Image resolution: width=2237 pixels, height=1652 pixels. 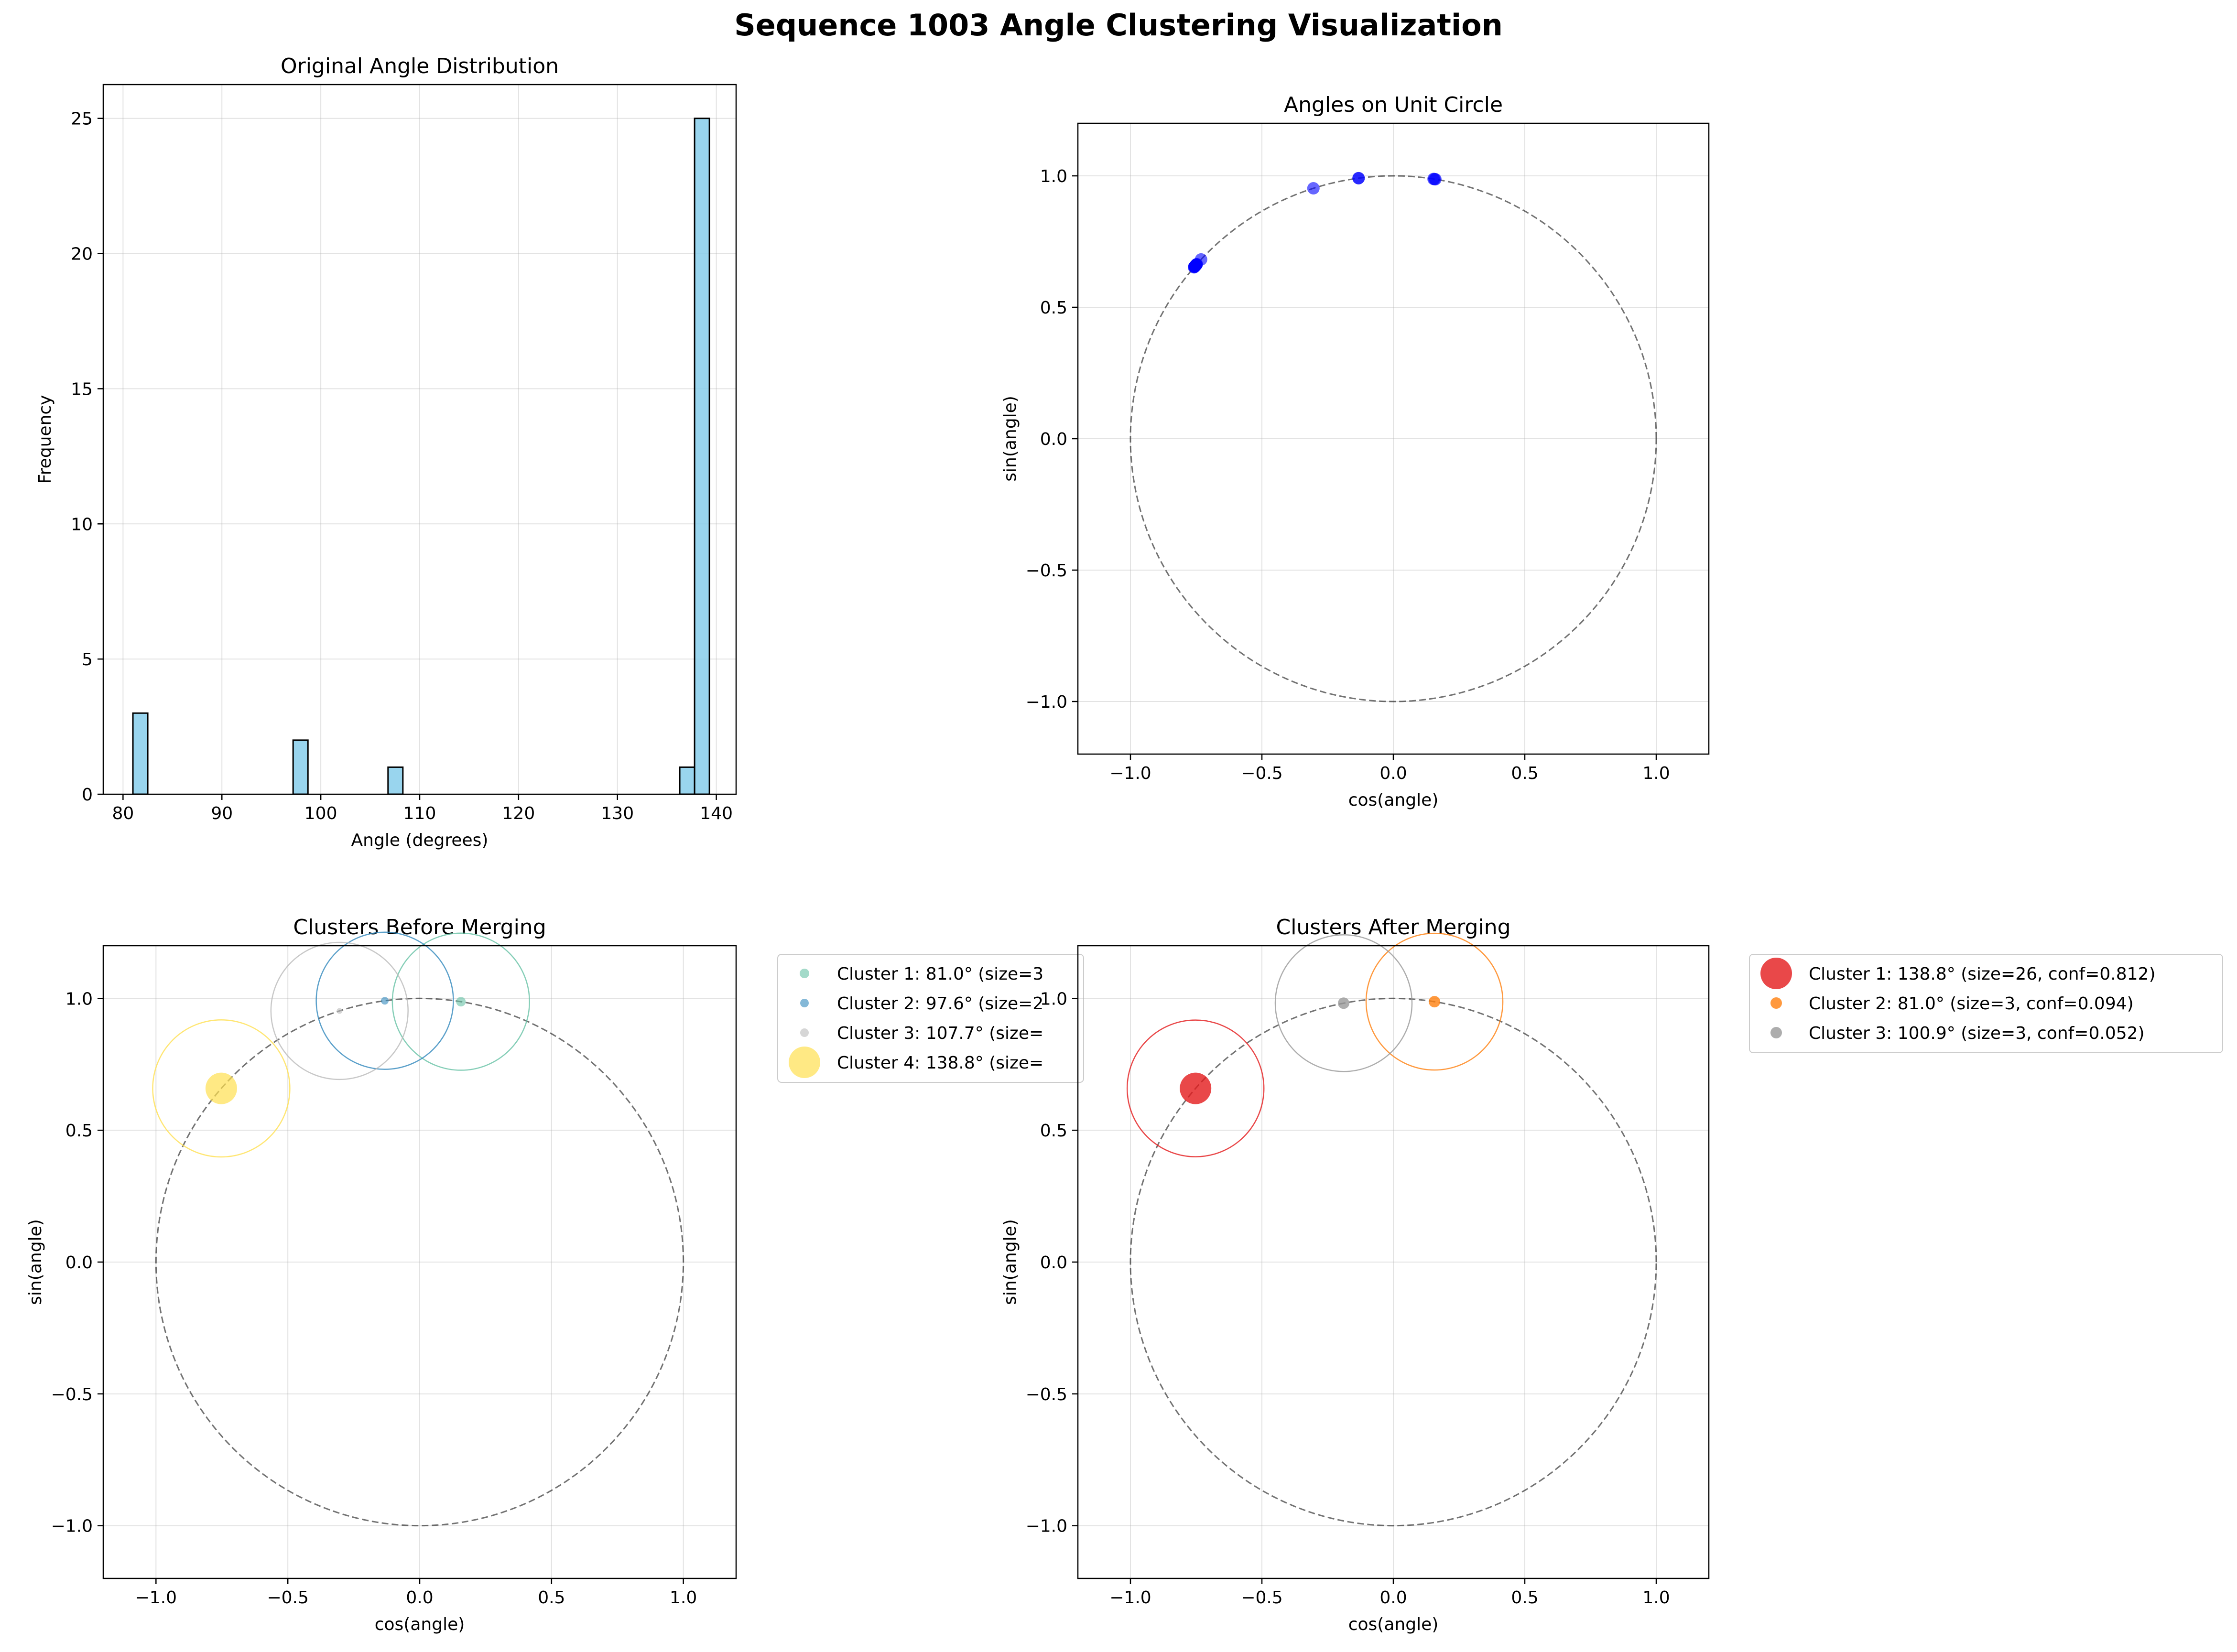 What do you see at coordinates (940, 1033) in the screenshot?
I see `legend-entry-label: Cluster 3: 107.7° (size=` at bounding box center [940, 1033].